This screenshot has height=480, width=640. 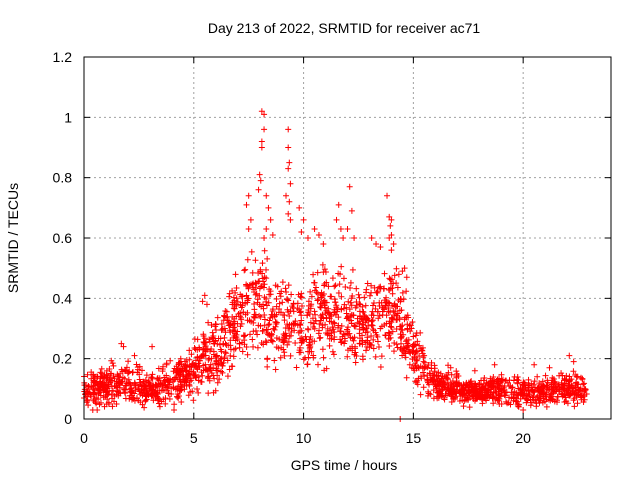 I want to click on y-axis-label: SRMTID / TECUs, so click(x=13, y=238).